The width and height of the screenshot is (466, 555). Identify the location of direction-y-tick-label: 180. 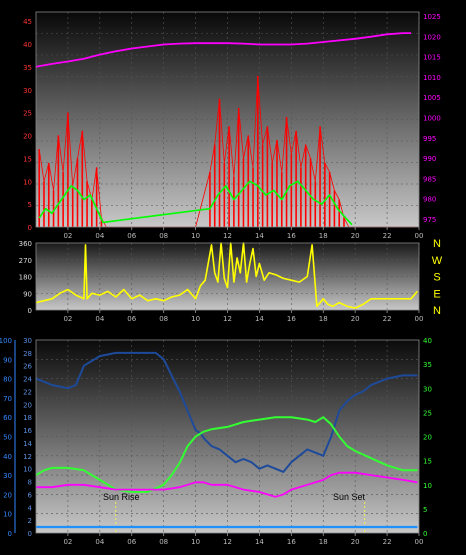
(25, 278).